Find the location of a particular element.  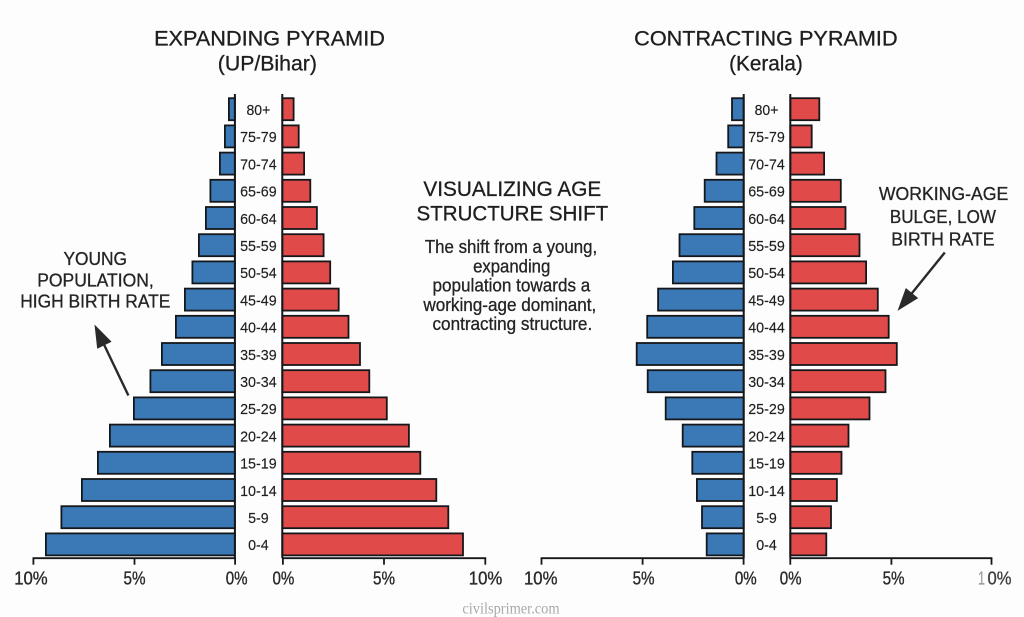

svg-text: STRUCTURE SHIFT is located at coordinates (513, 213).